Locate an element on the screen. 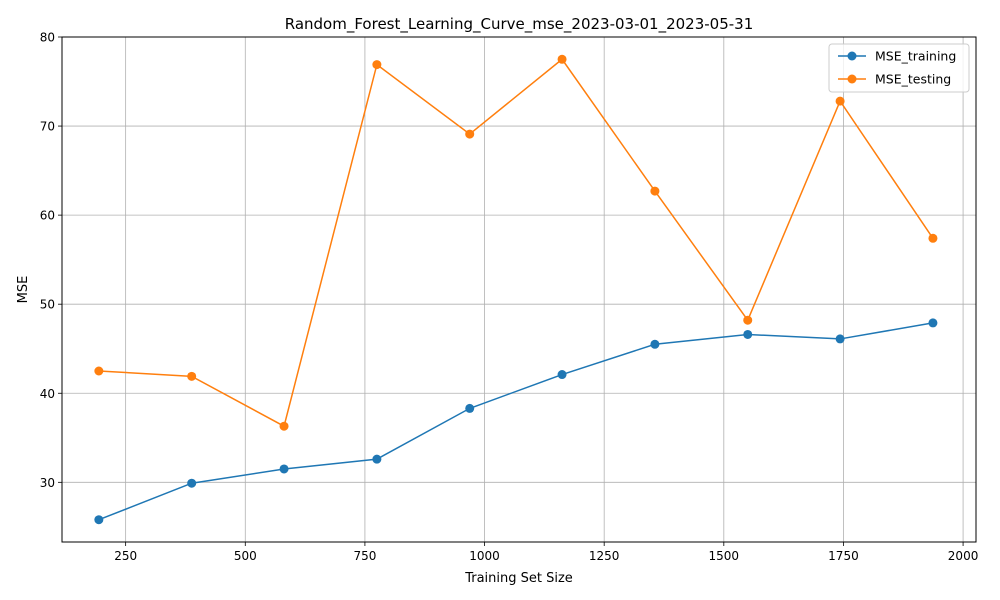  x-tick-label: 250 is located at coordinates (125, 556).